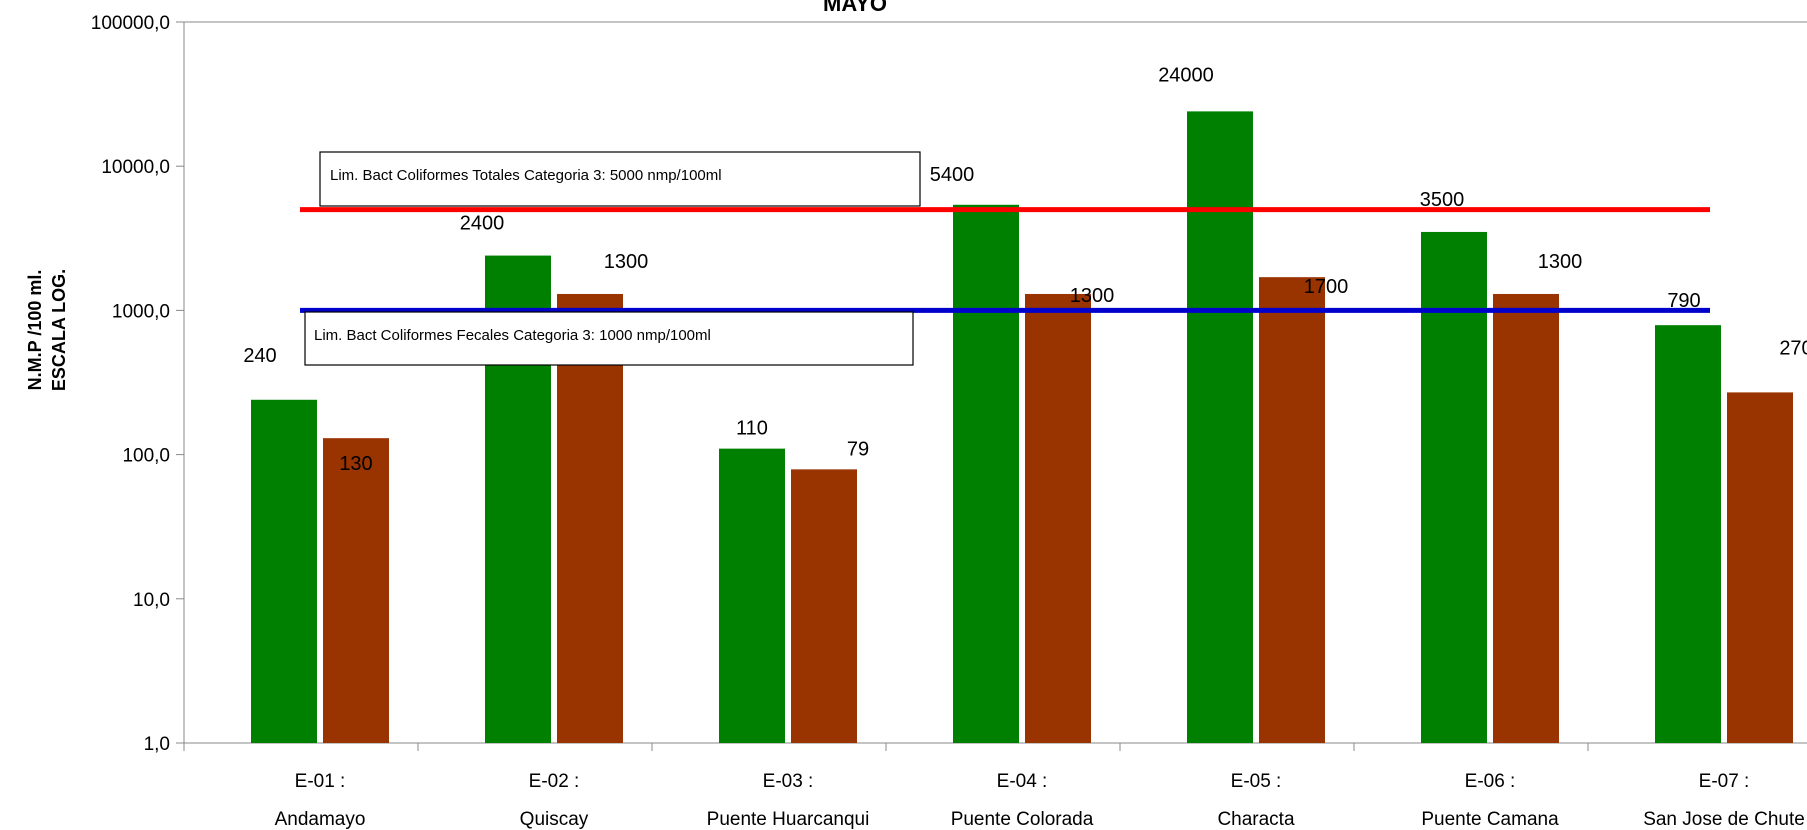 The image size is (1807, 830). I want to click on category-label: Characta, so click(1256, 819).